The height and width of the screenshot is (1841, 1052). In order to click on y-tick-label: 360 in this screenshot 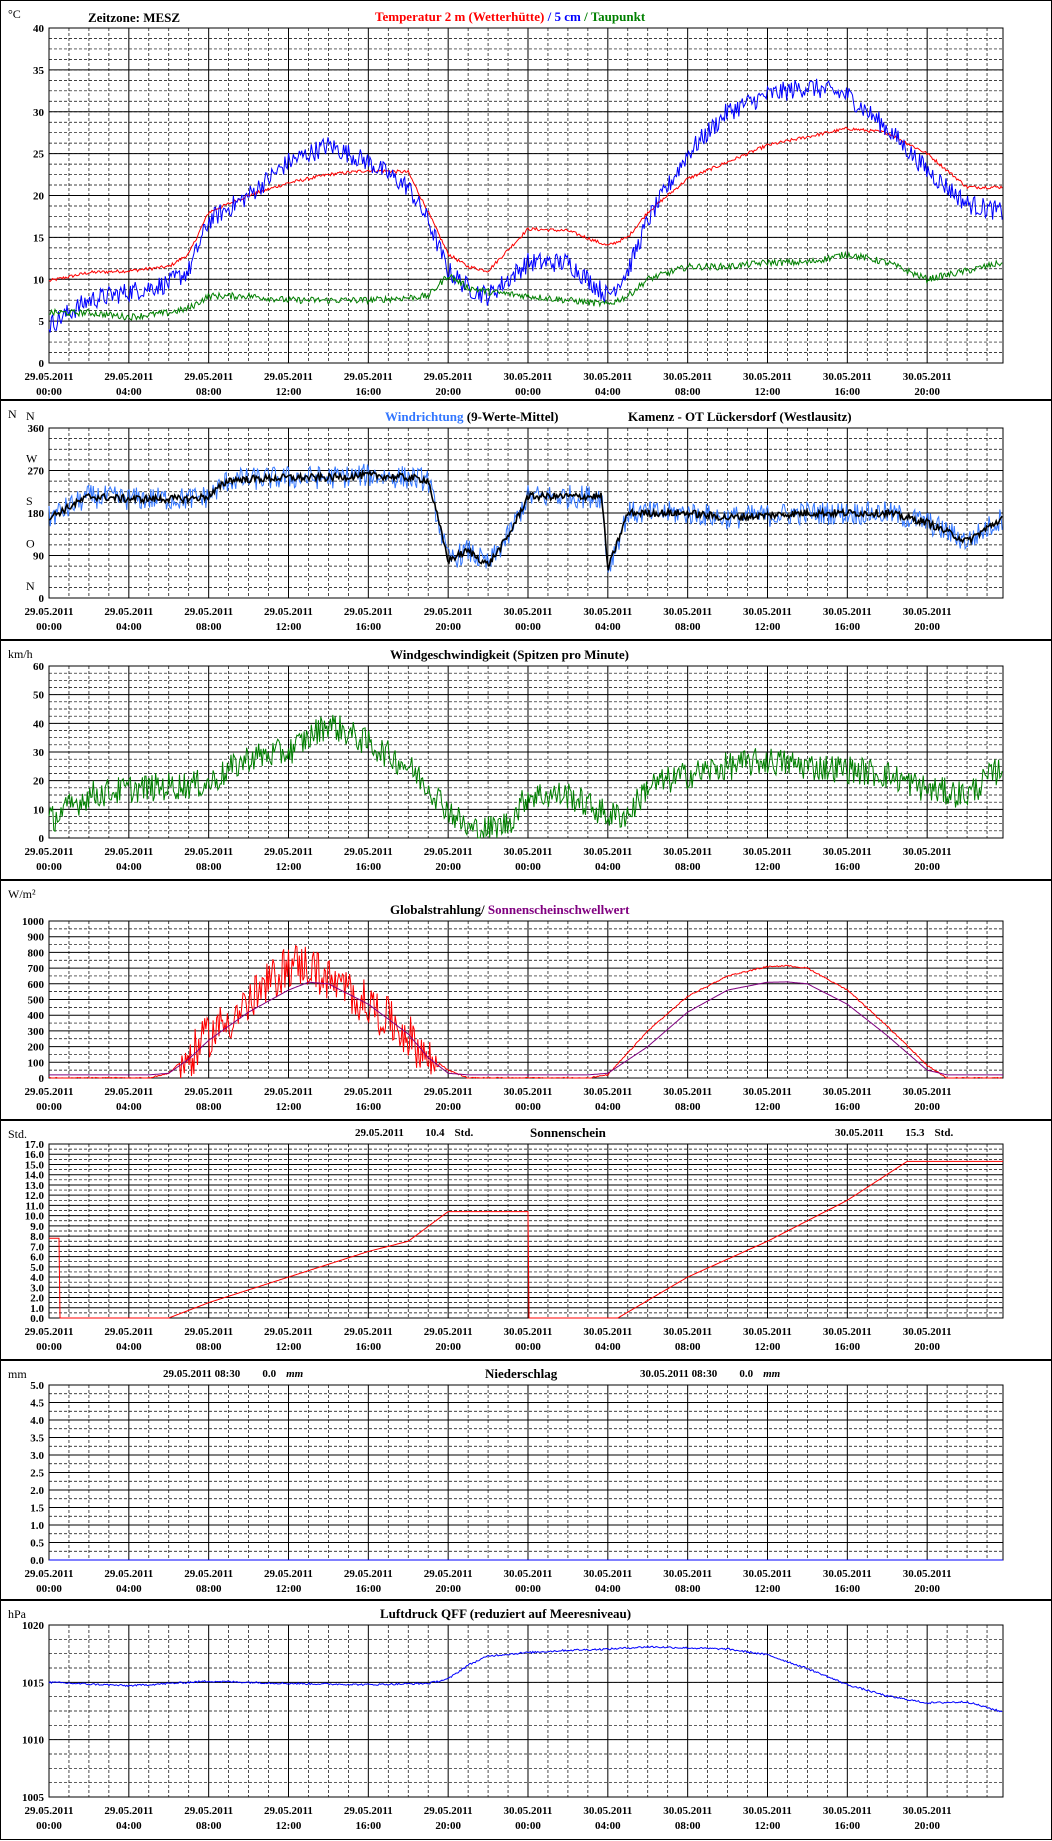, I will do `click(36, 429)`.